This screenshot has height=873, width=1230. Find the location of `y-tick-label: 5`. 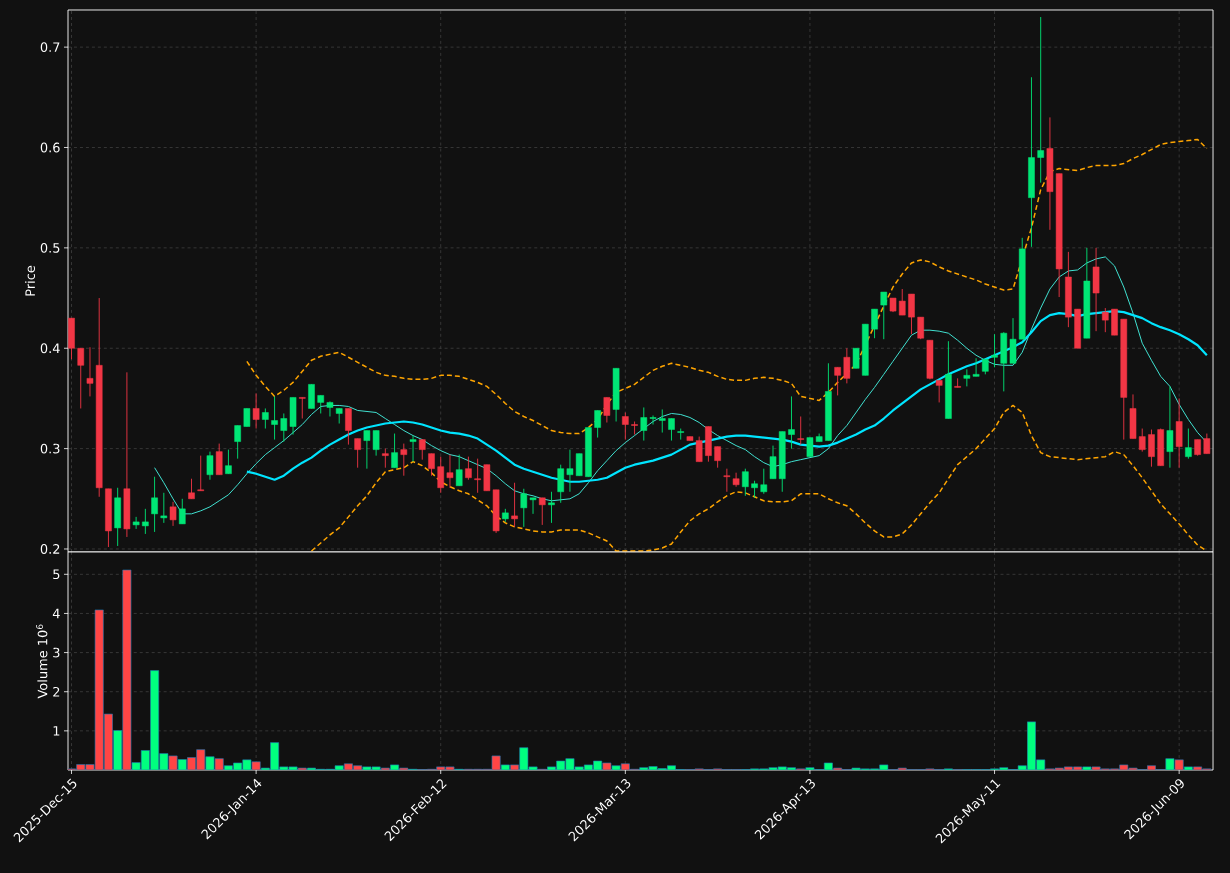

y-tick-label: 5 is located at coordinates (56, 574).